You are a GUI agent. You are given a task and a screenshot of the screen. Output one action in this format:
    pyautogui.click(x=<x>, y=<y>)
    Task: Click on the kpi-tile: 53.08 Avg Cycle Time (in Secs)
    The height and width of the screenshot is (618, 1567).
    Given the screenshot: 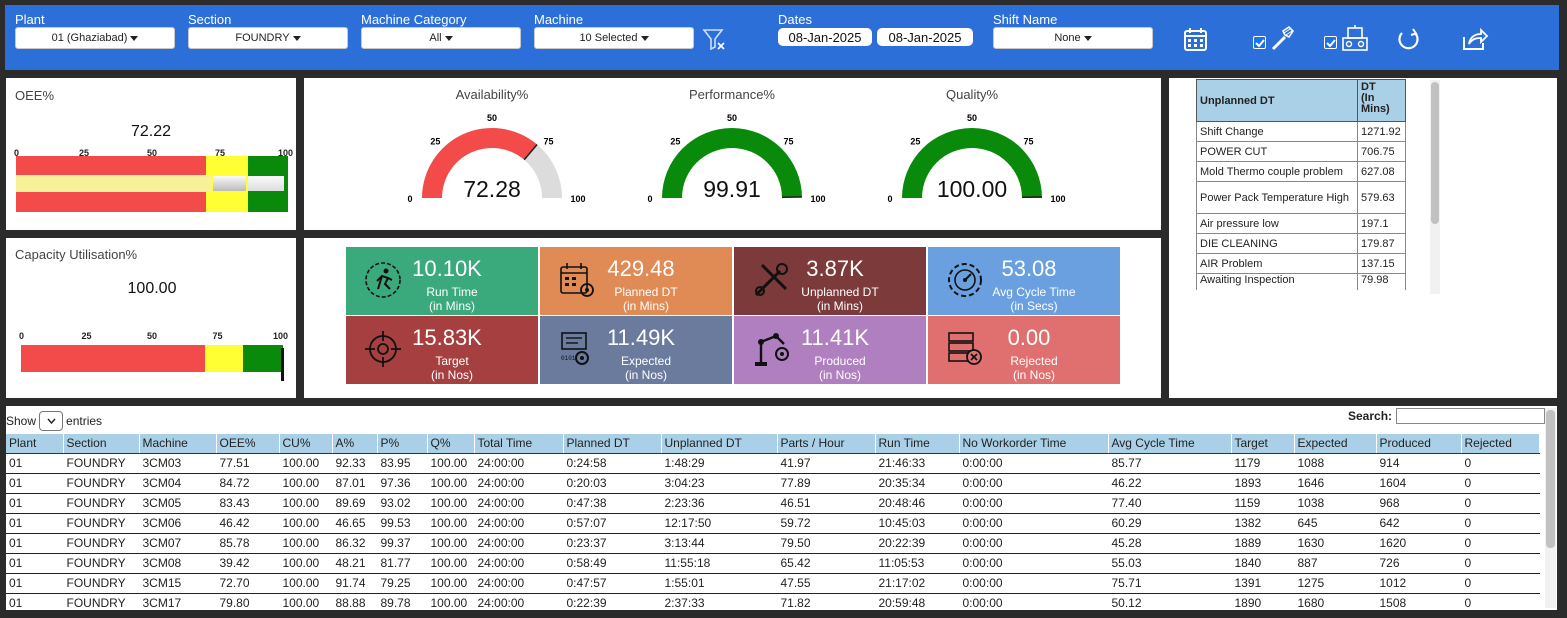 What is the action you would take?
    pyautogui.click(x=1024, y=281)
    